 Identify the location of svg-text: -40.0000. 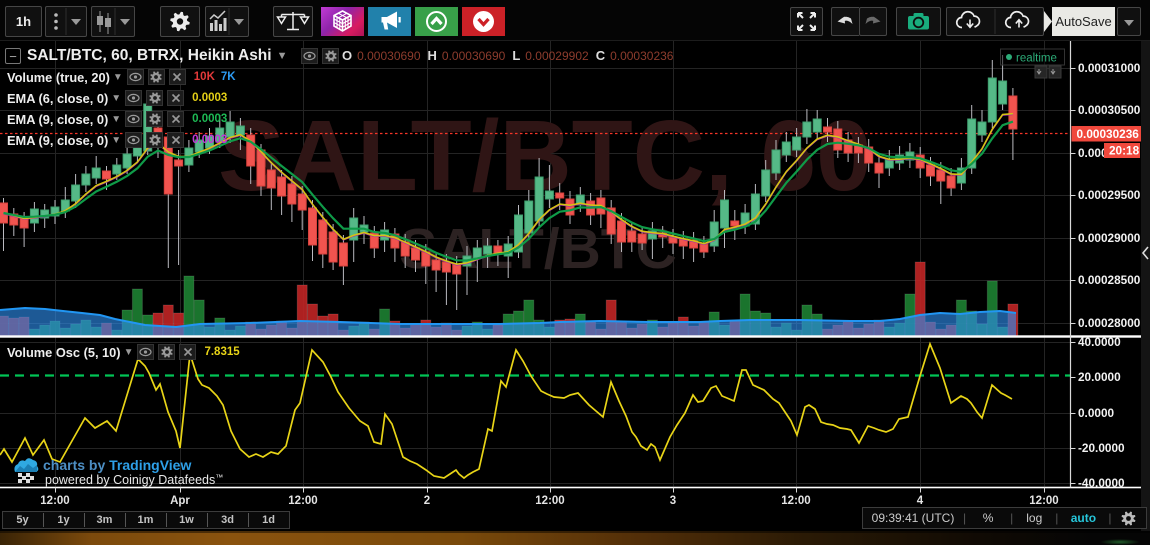
(1101, 483).